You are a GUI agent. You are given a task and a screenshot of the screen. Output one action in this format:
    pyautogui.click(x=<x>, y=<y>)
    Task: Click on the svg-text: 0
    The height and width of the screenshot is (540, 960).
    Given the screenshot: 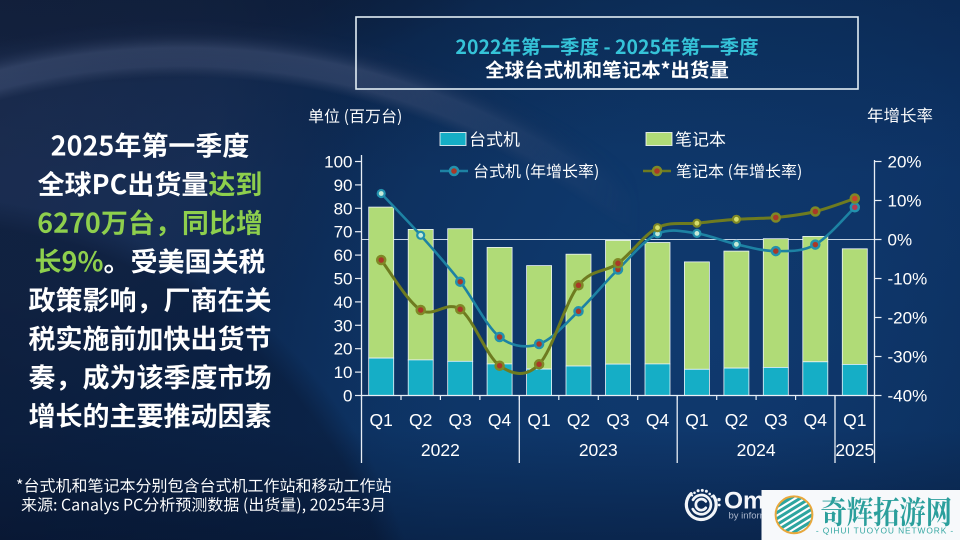 What is the action you would take?
    pyautogui.click(x=347, y=396)
    